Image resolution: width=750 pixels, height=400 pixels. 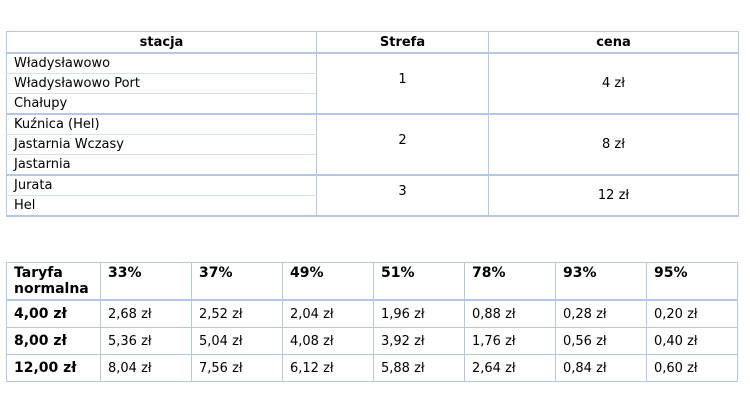 I want to click on zone-cell: 2, so click(x=402, y=145).